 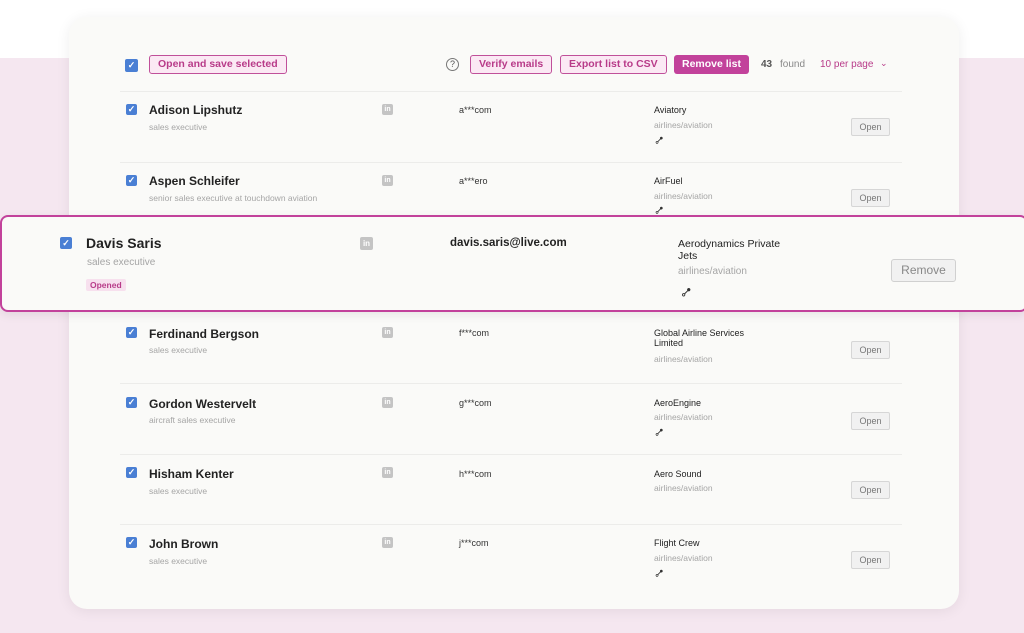 What do you see at coordinates (729, 250) in the screenshot?
I see `company-name: Aerodynamics Private Jets` at bounding box center [729, 250].